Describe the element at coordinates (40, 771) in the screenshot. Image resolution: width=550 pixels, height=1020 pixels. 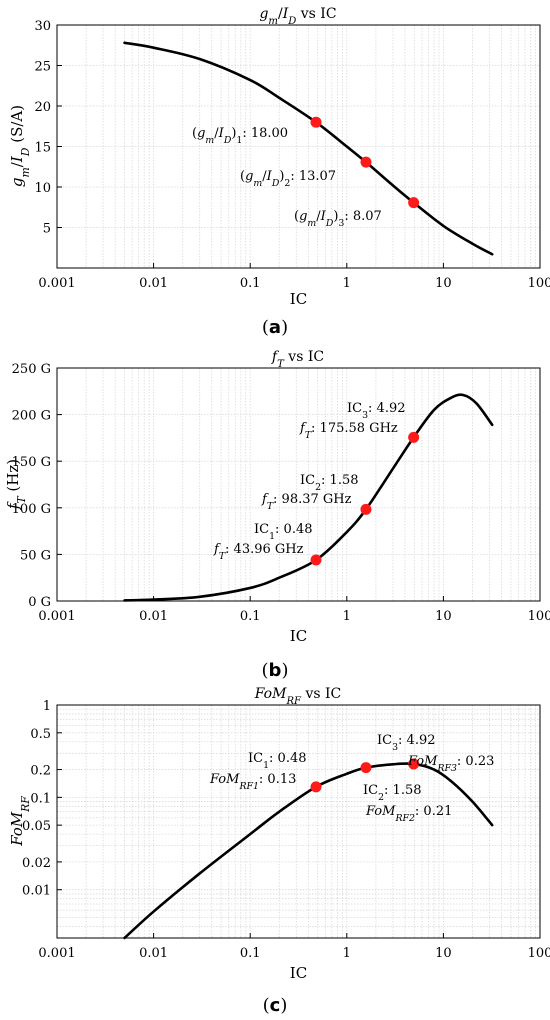
I see `y-tick-label: 0.2` at that location.